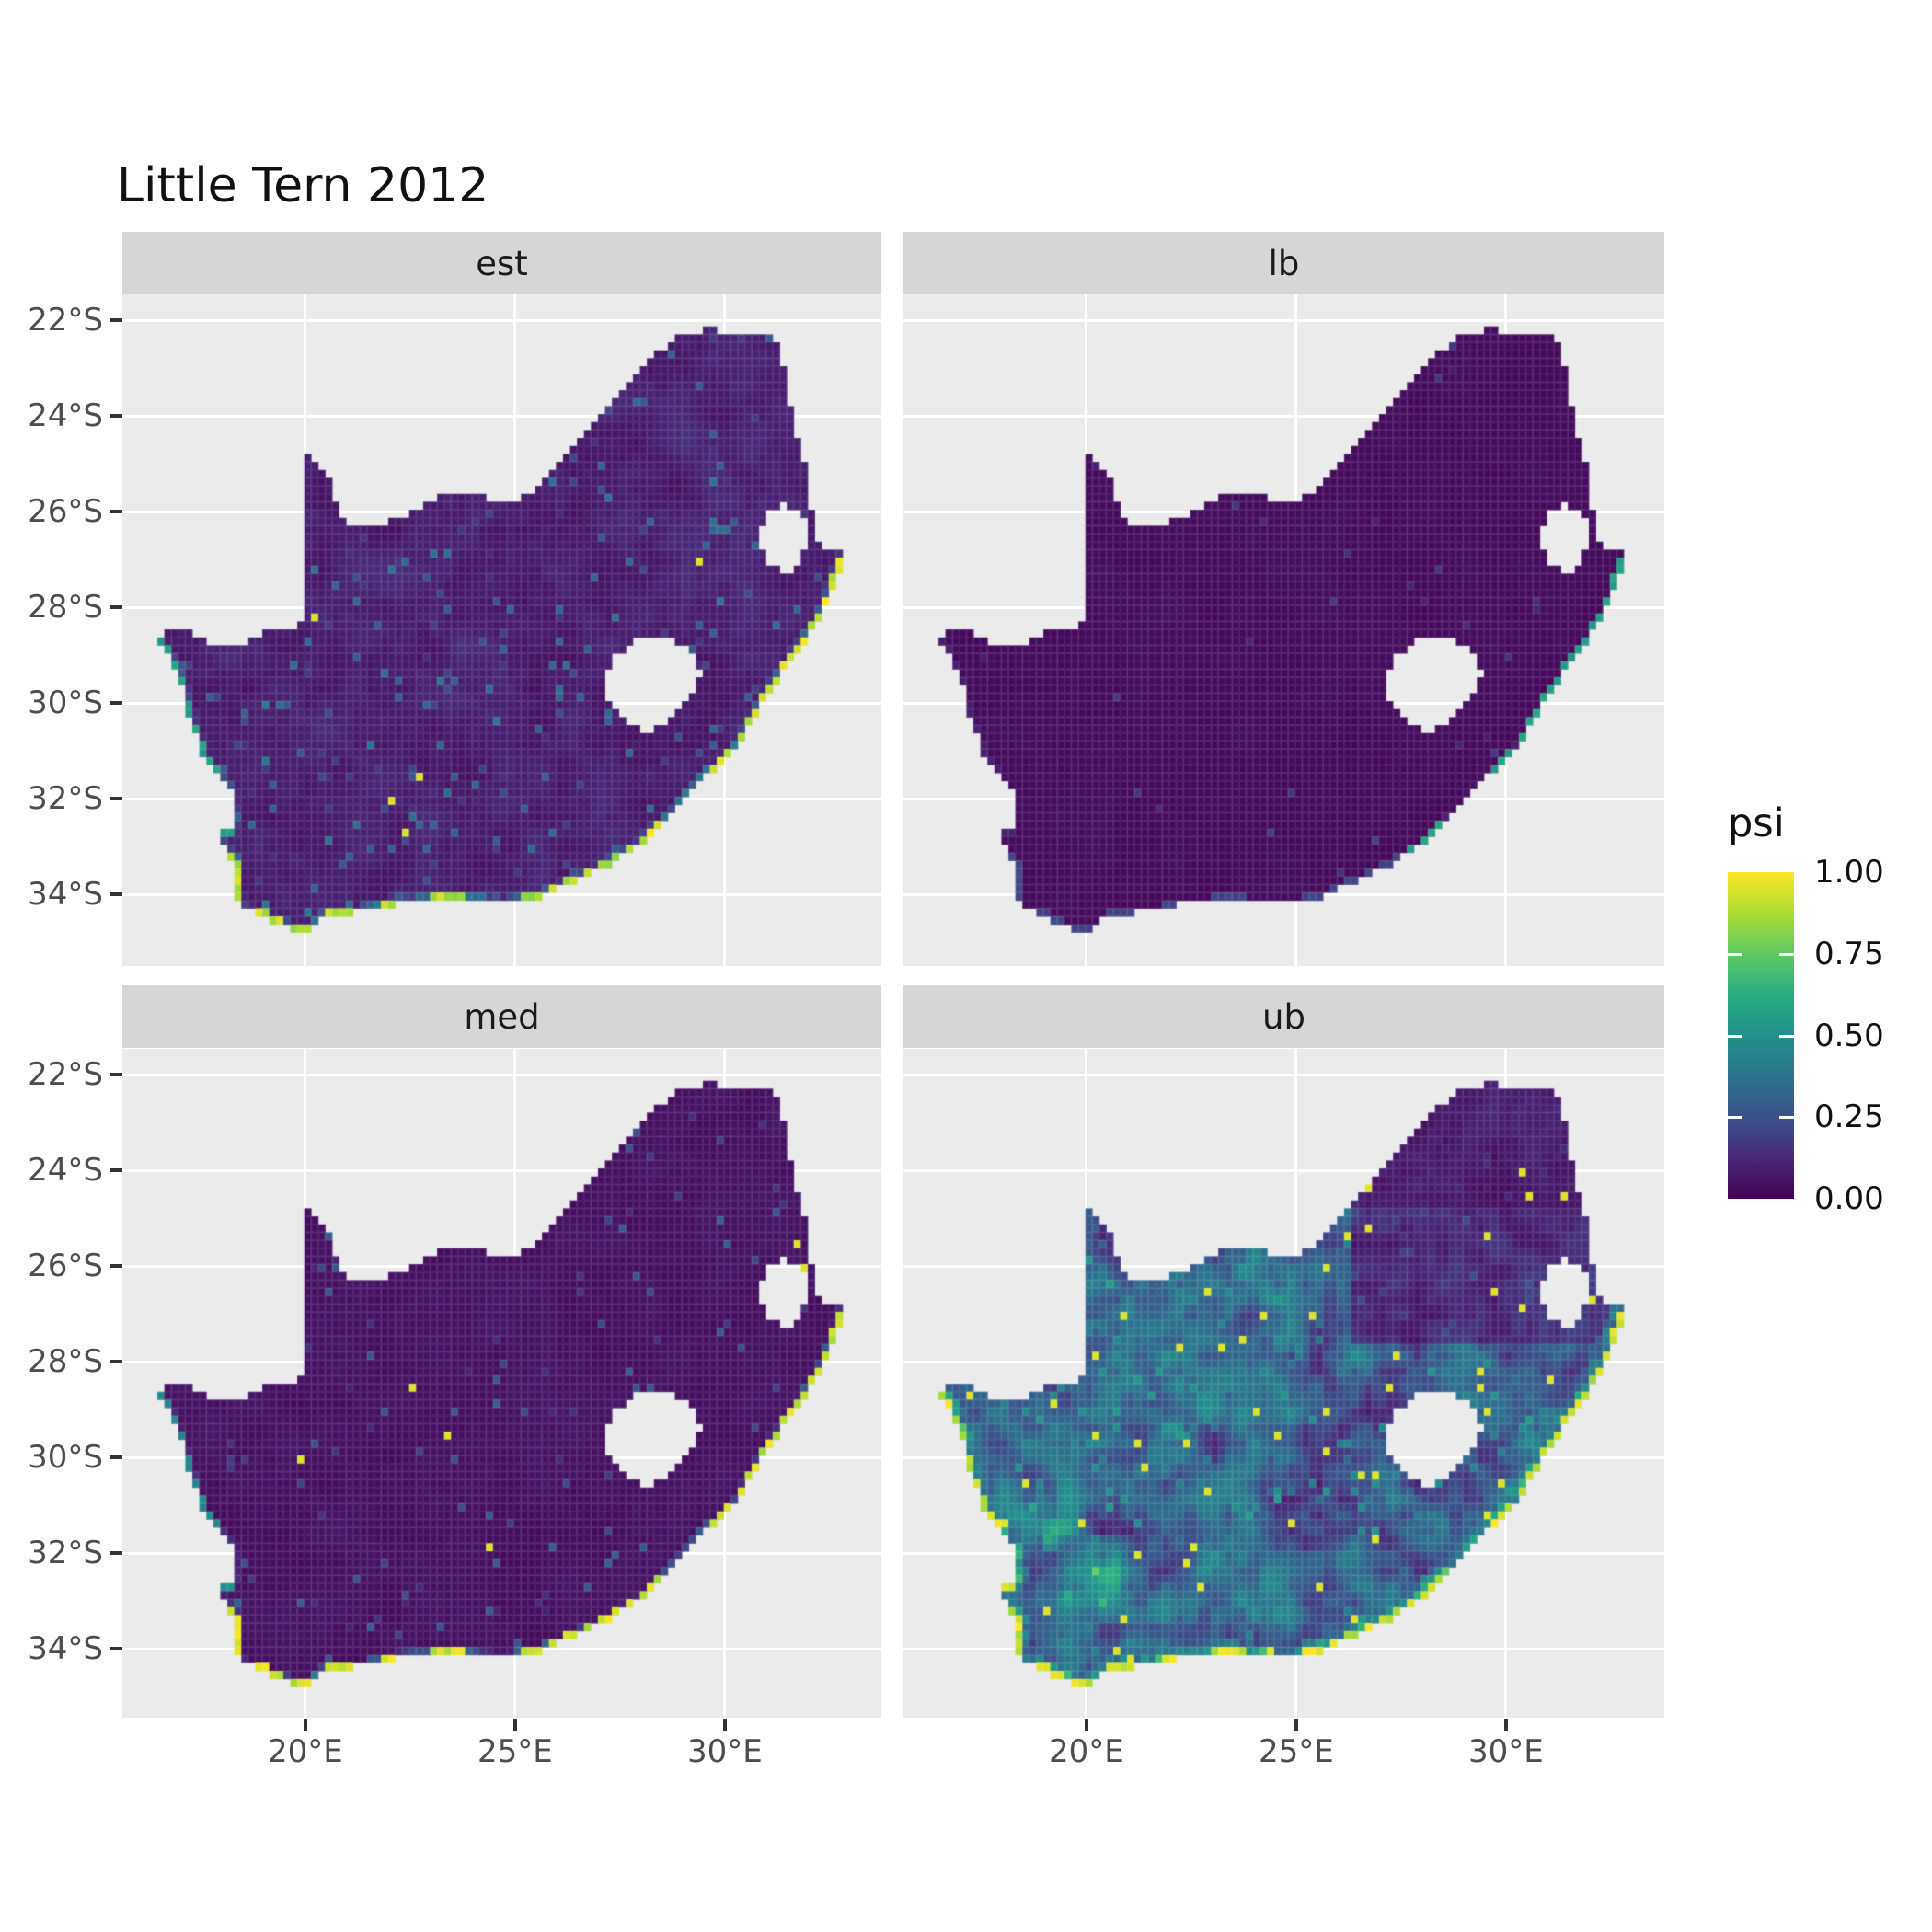  What do you see at coordinates (1849, 872) in the screenshot?
I see `legend-label: 1.00` at bounding box center [1849, 872].